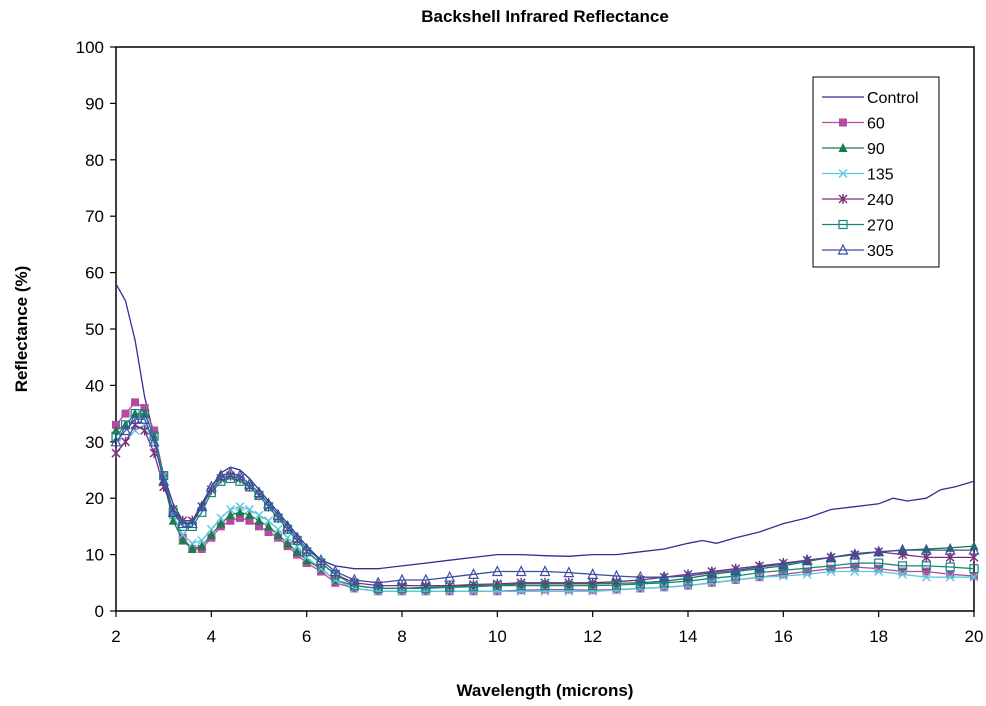 The image size is (986, 706). I want to click on y-tick-label: 30, so click(94, 442).